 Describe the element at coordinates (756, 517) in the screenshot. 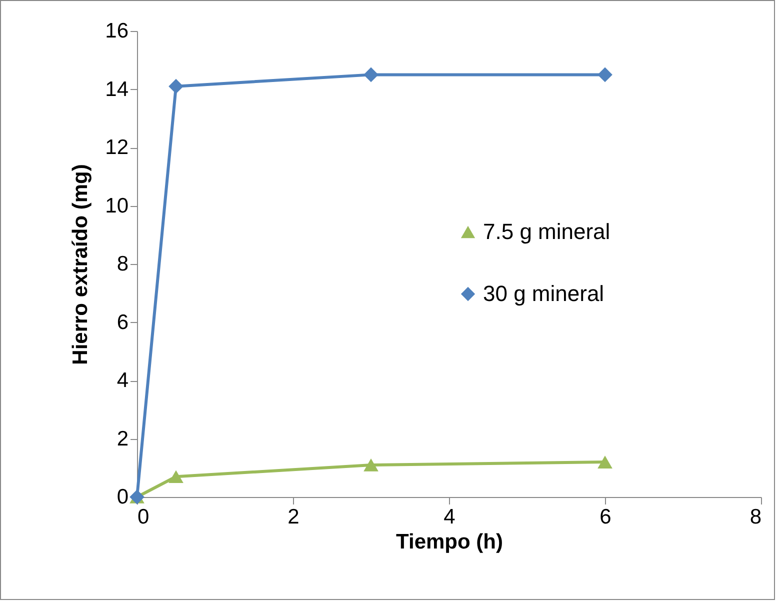

I see `x-tick-label: 8` at that location.